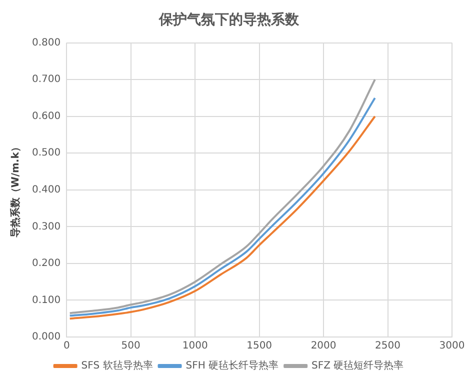 The height and width of the screenshot is (385, 470). Describe the element at coordinates (232, 366) in the screenshot. I see `legend-label: SFH 硬毡长纤导热率` at that location.